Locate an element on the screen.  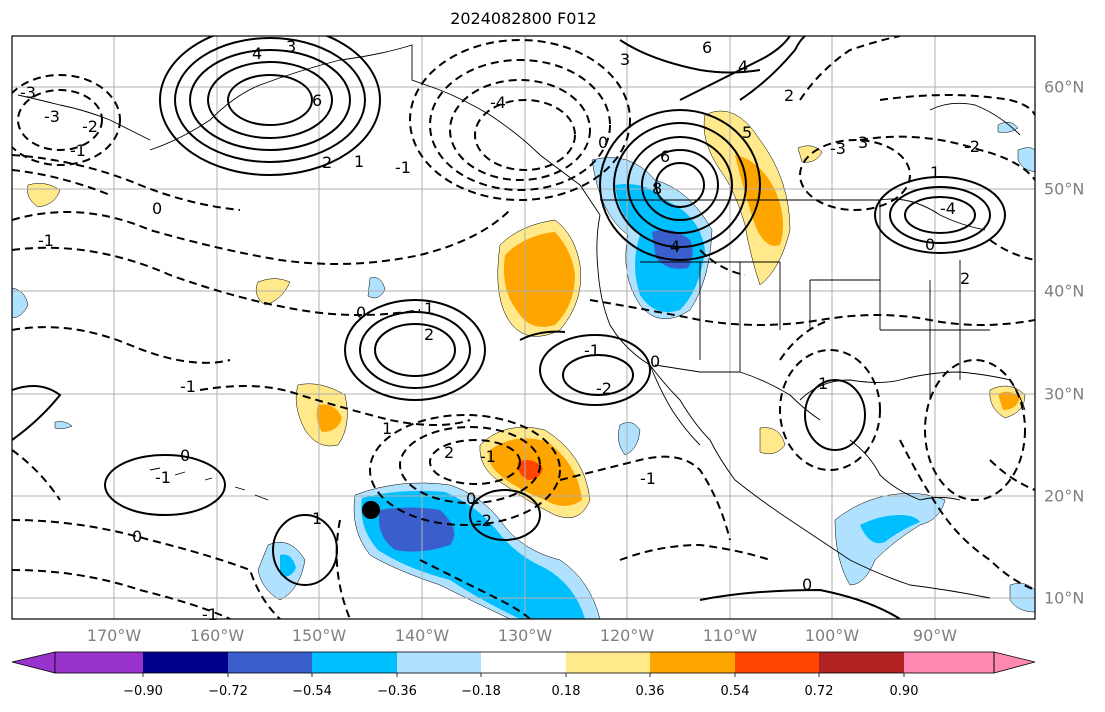
latitude-label: 30°N is located at coordinates (1064, 394).